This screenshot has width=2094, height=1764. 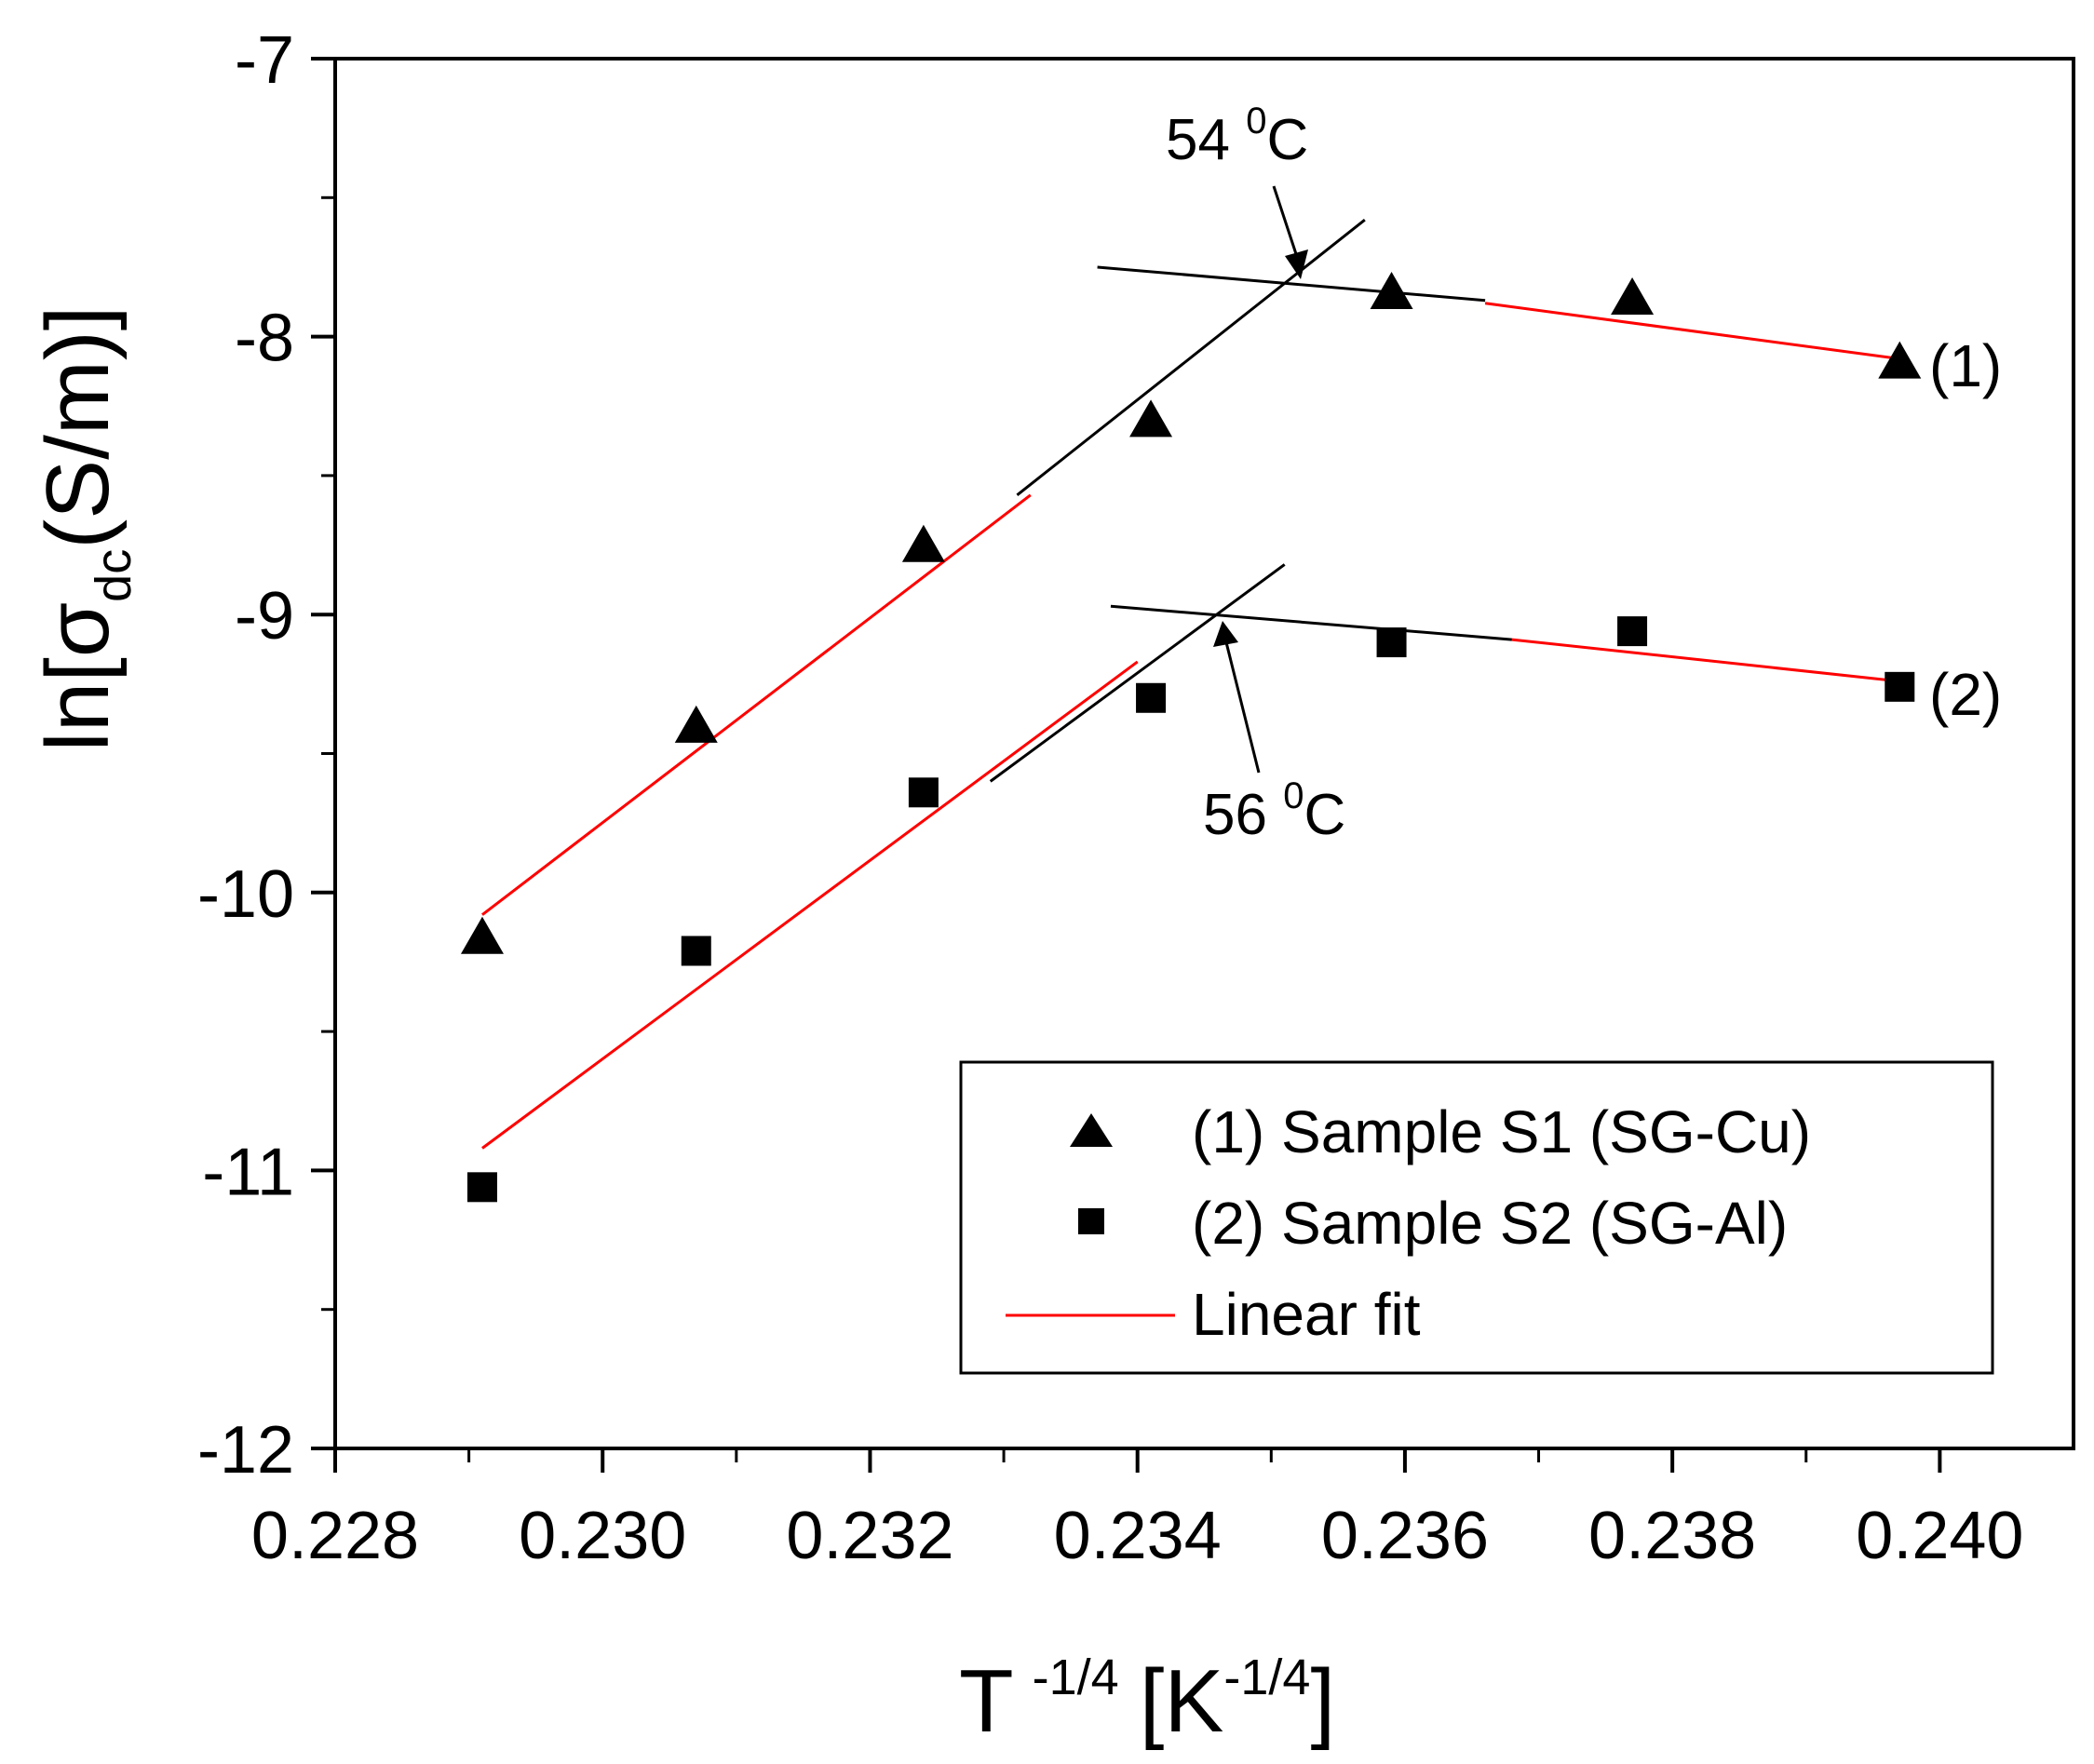 I want to click on annotation-54C-arrow, so click(x=1286, y=224).